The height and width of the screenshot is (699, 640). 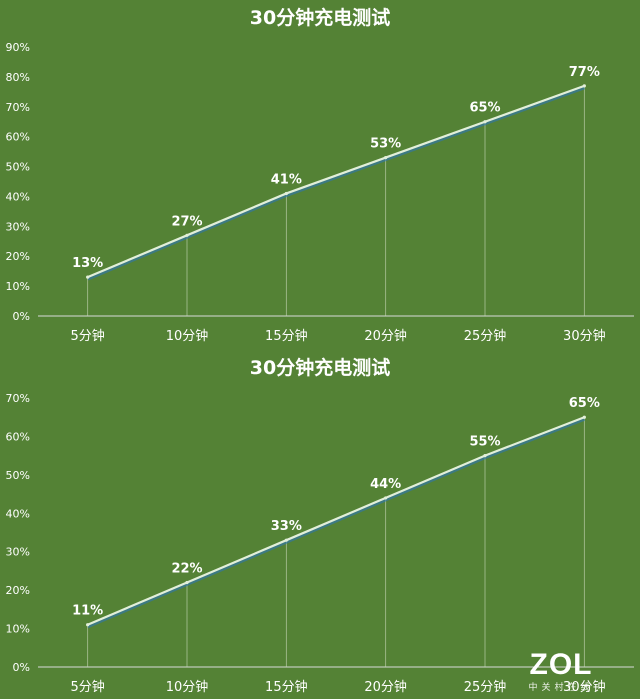 I want to click on data-label: 44%, so click(x=385, y=484).